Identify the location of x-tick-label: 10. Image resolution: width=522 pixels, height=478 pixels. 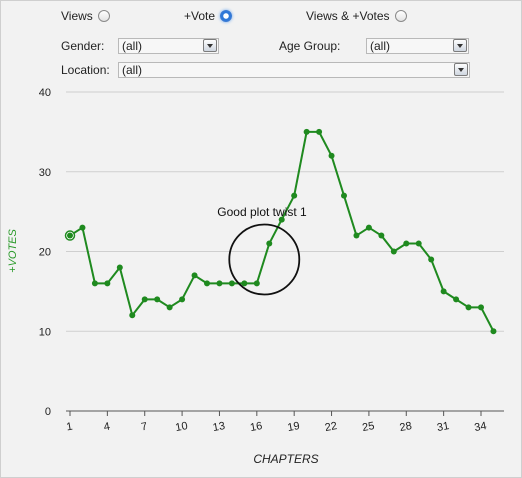
(181, 427).